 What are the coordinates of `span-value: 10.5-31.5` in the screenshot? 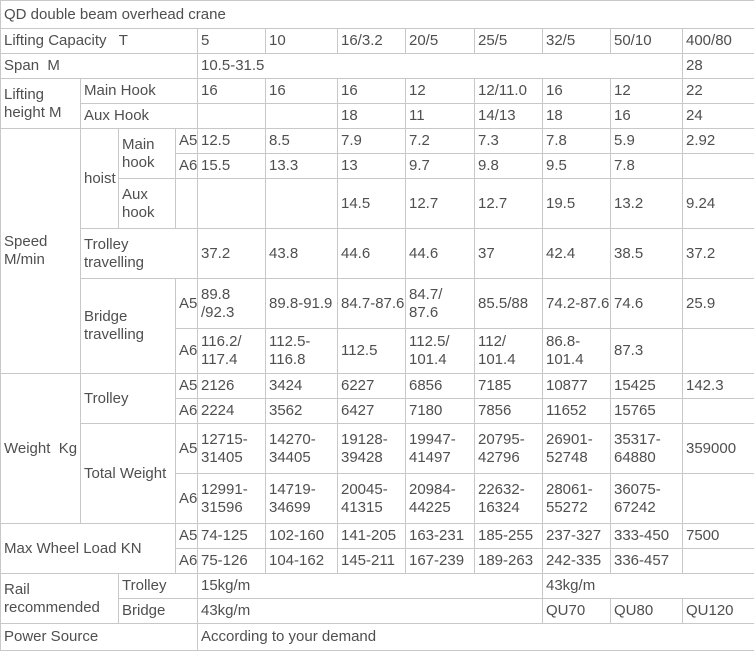 It's located at (440, 66).